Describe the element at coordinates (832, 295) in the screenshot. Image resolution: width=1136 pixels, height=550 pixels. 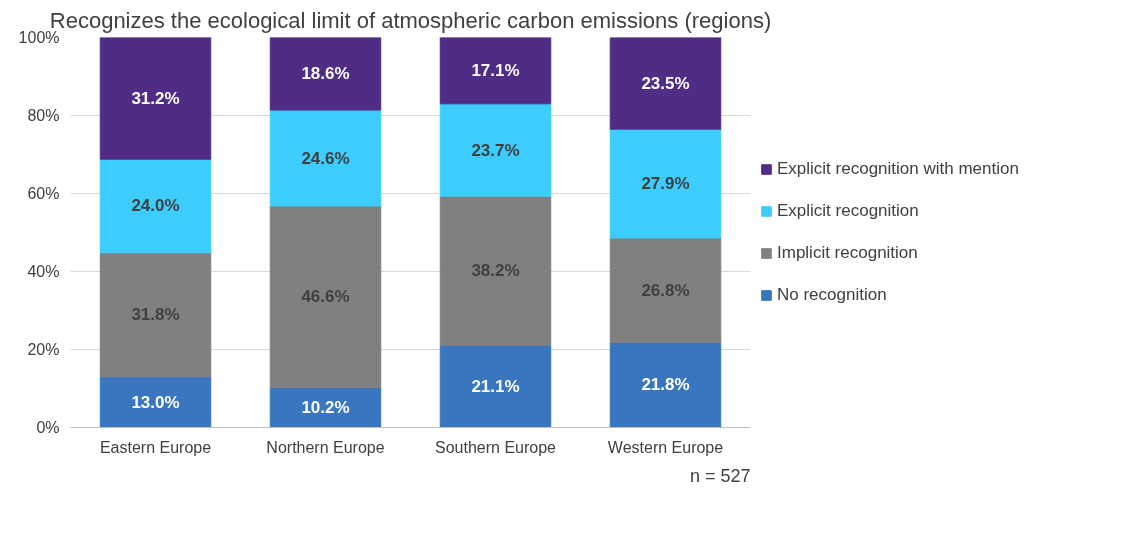
I see `legend-label: No recognition` at that location.